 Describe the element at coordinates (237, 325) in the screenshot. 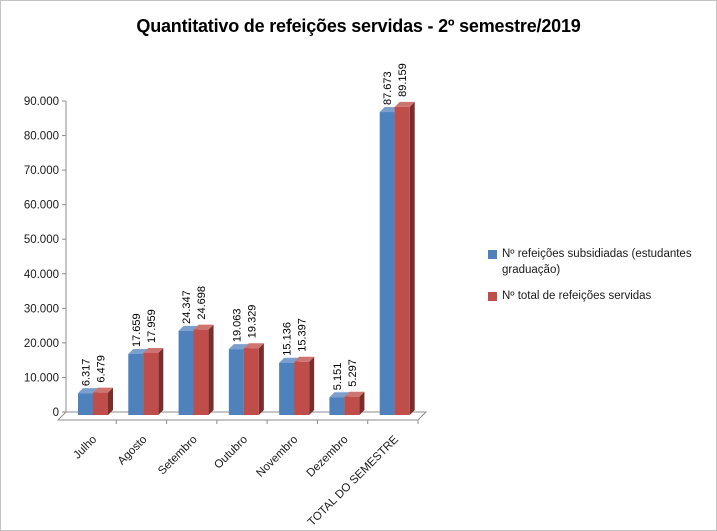

I see `bar-data-label: 19.063` at that location.